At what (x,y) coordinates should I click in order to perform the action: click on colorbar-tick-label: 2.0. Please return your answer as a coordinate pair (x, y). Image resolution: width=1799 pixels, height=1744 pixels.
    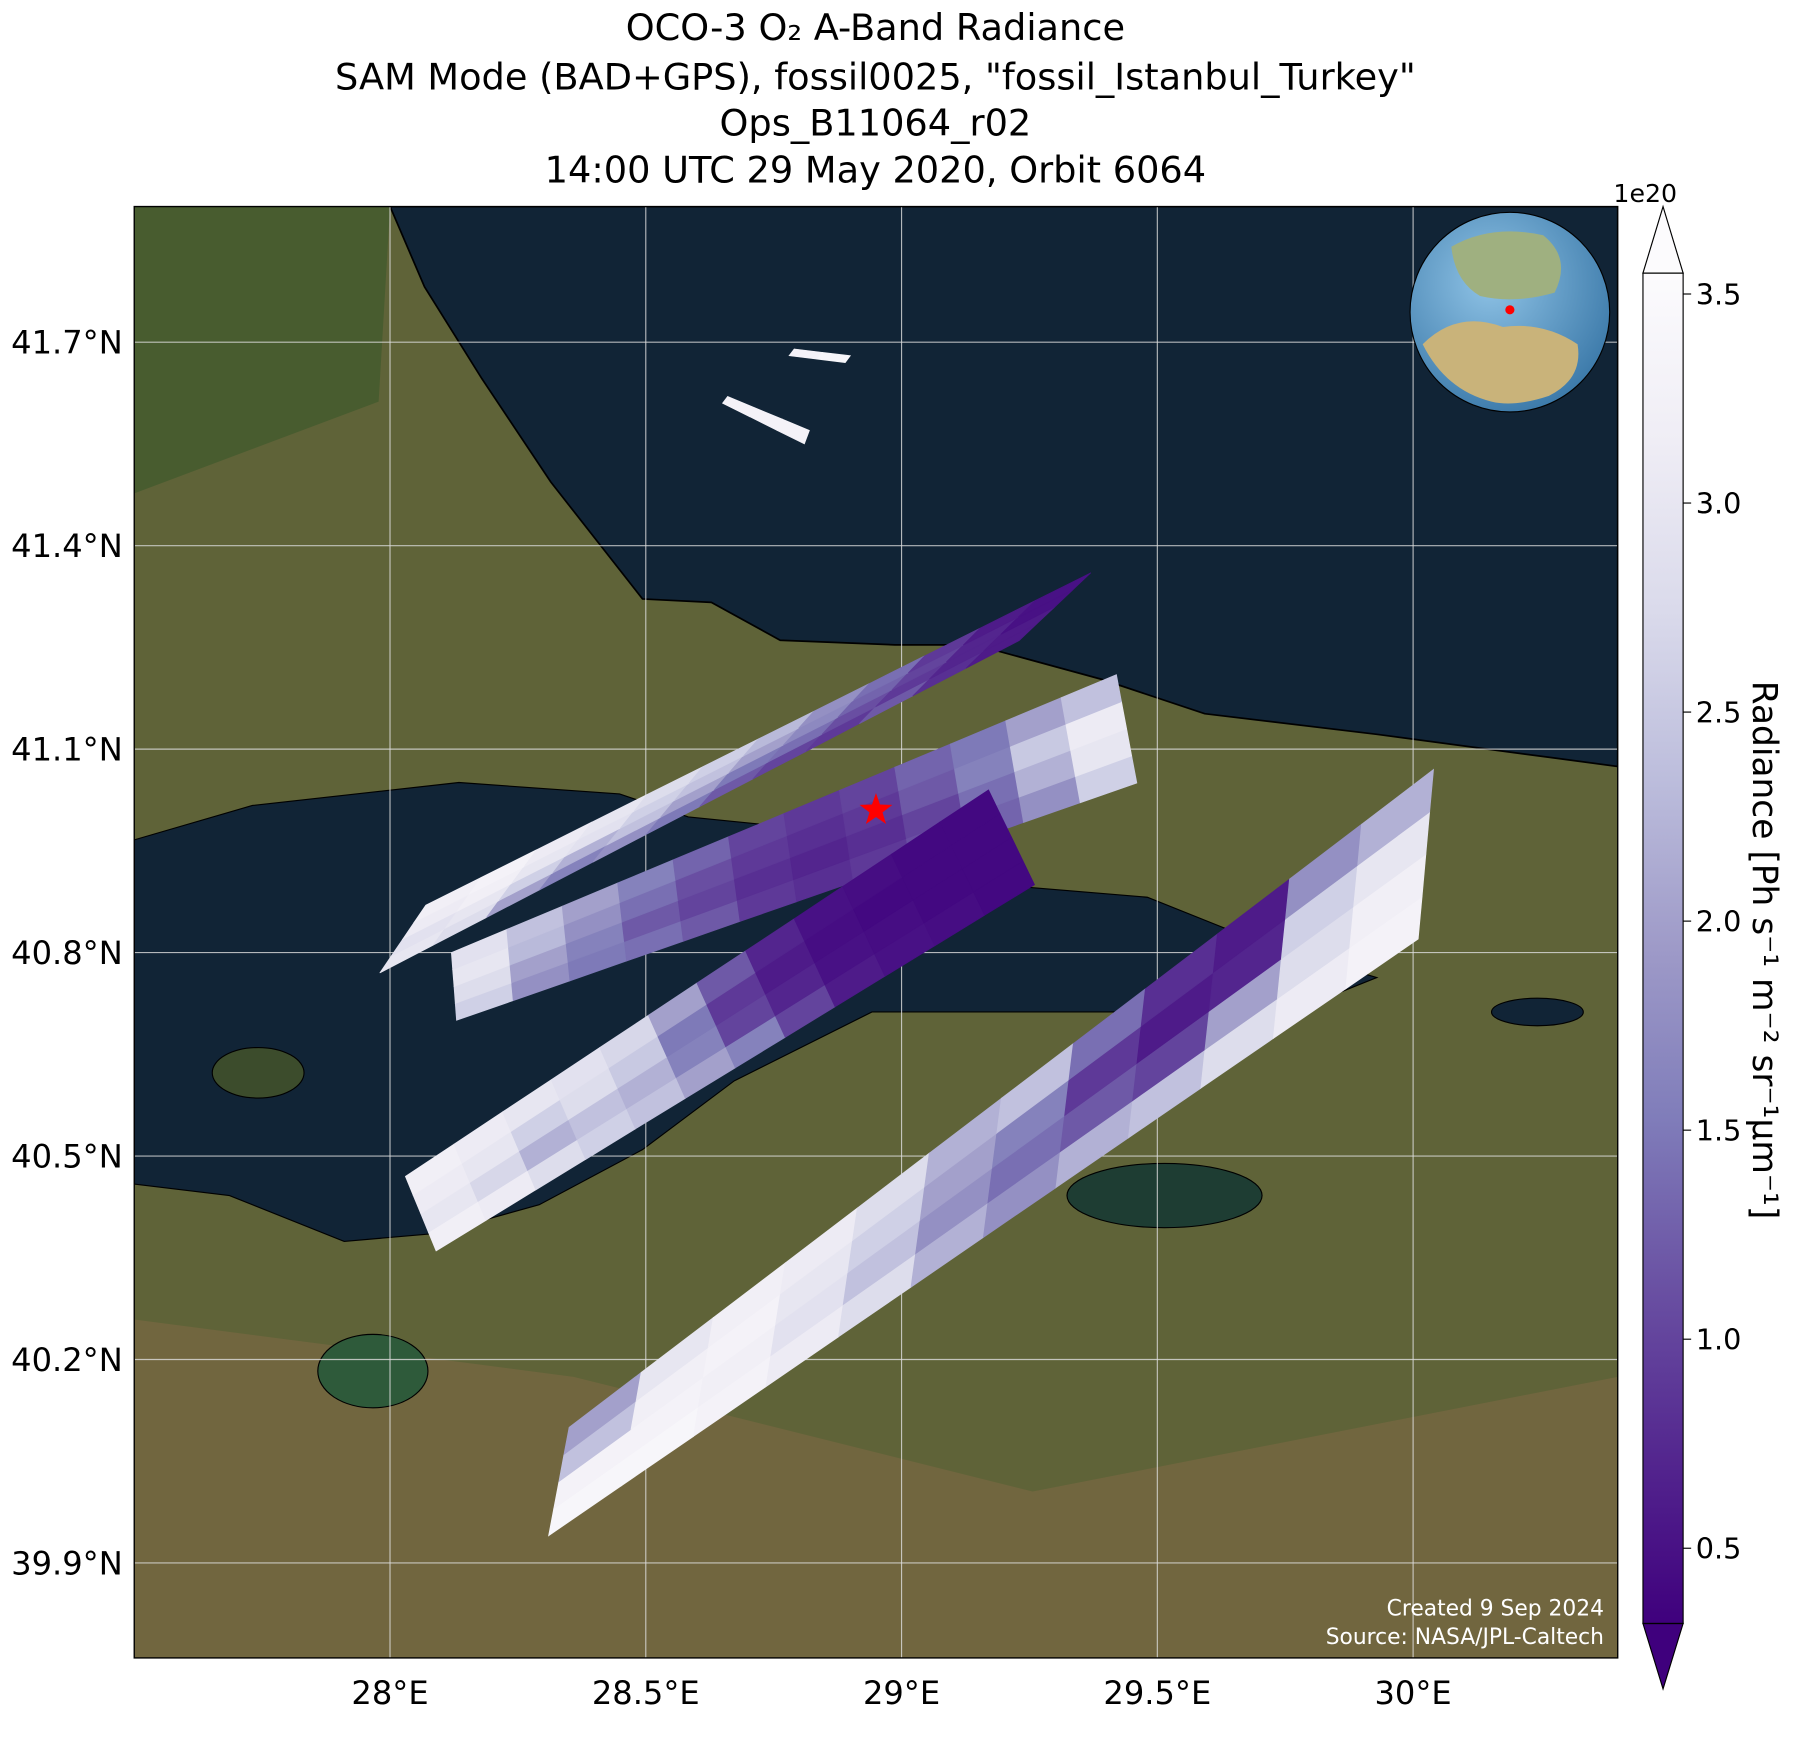
    Looking at the image, I should click on (1719, 921).